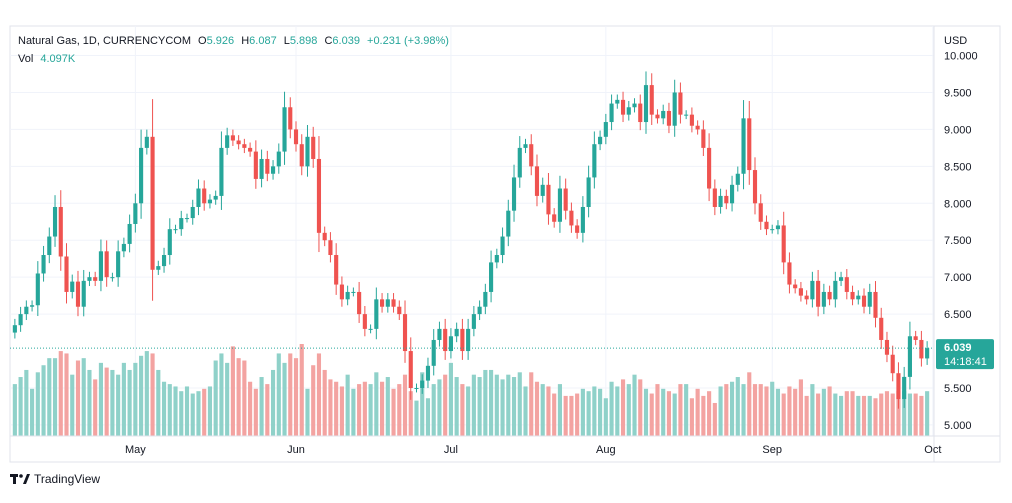 This screenshot has width=1012, height=503. I want to click on last-price-badge: 6.039 14:18:41, so click(965, 354).